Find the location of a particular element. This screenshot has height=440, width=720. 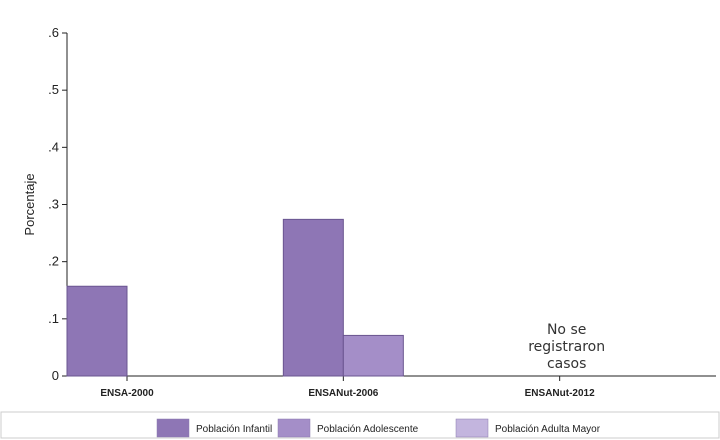

x-tick-label: ENSANut-2006 is located at coordinates (343, 393).